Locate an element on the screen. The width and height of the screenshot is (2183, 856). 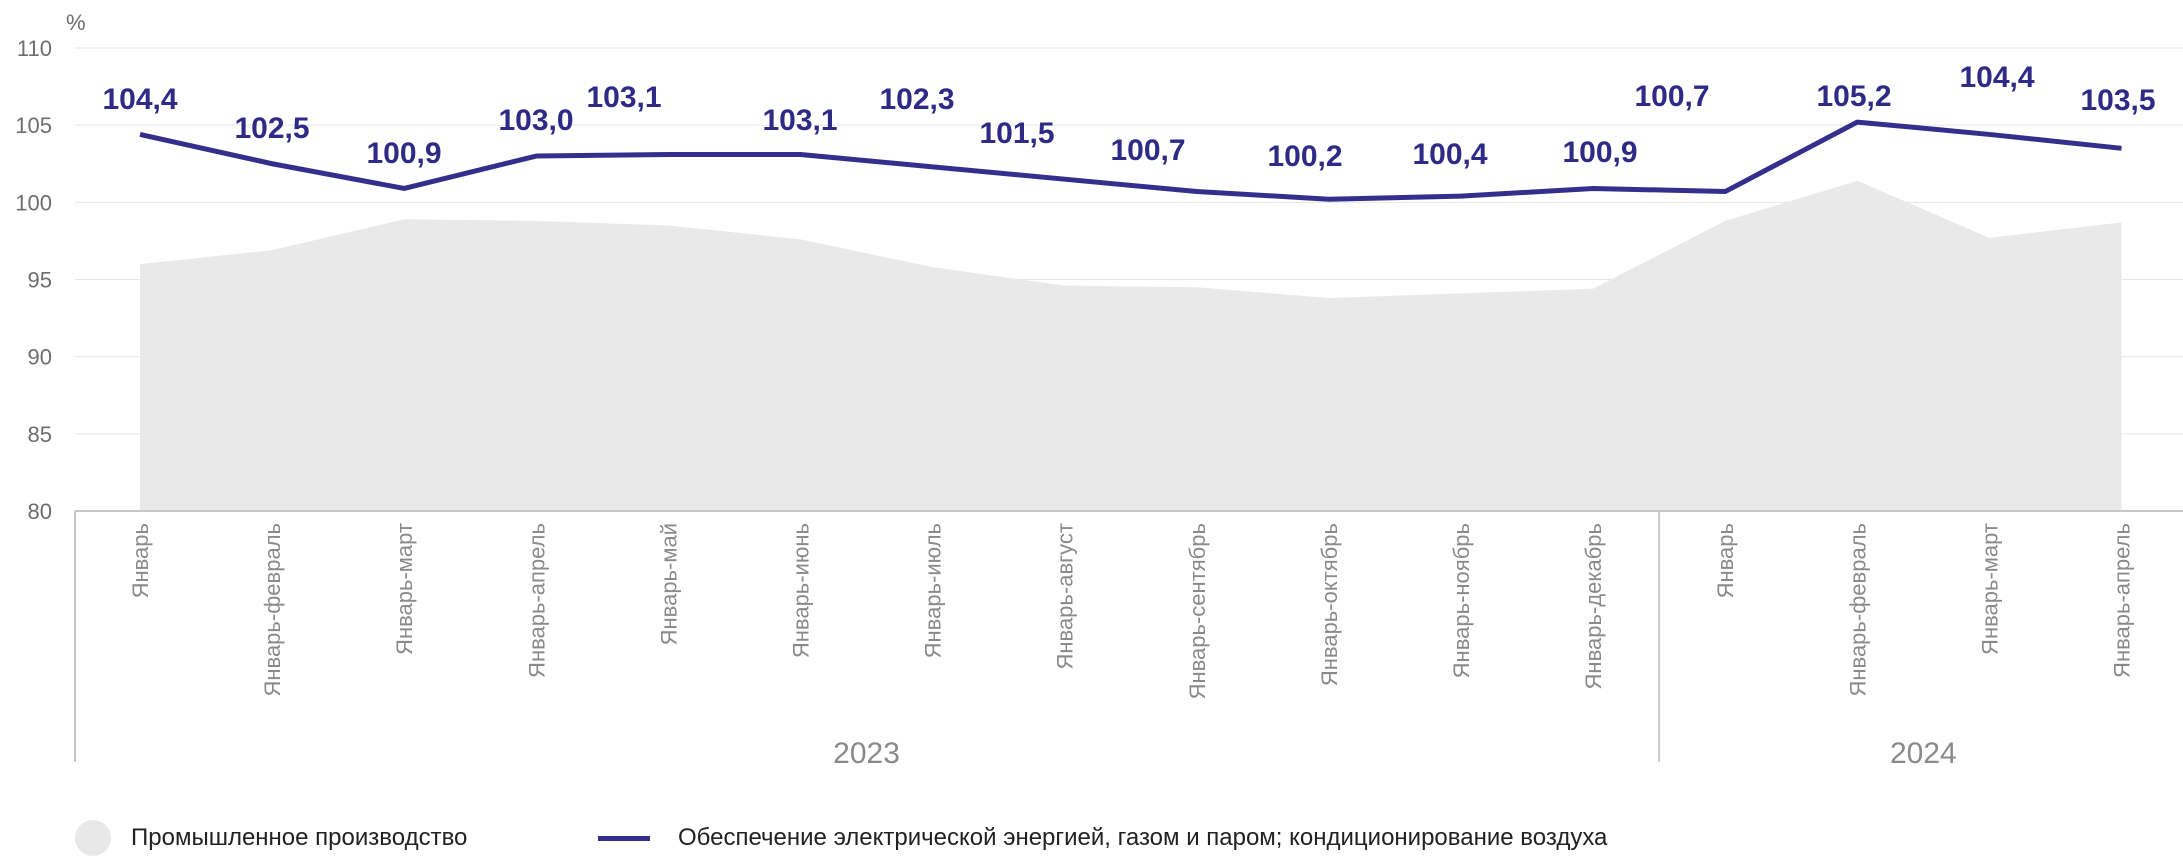
line-energy-supply is located at coordinates (1130, 160).